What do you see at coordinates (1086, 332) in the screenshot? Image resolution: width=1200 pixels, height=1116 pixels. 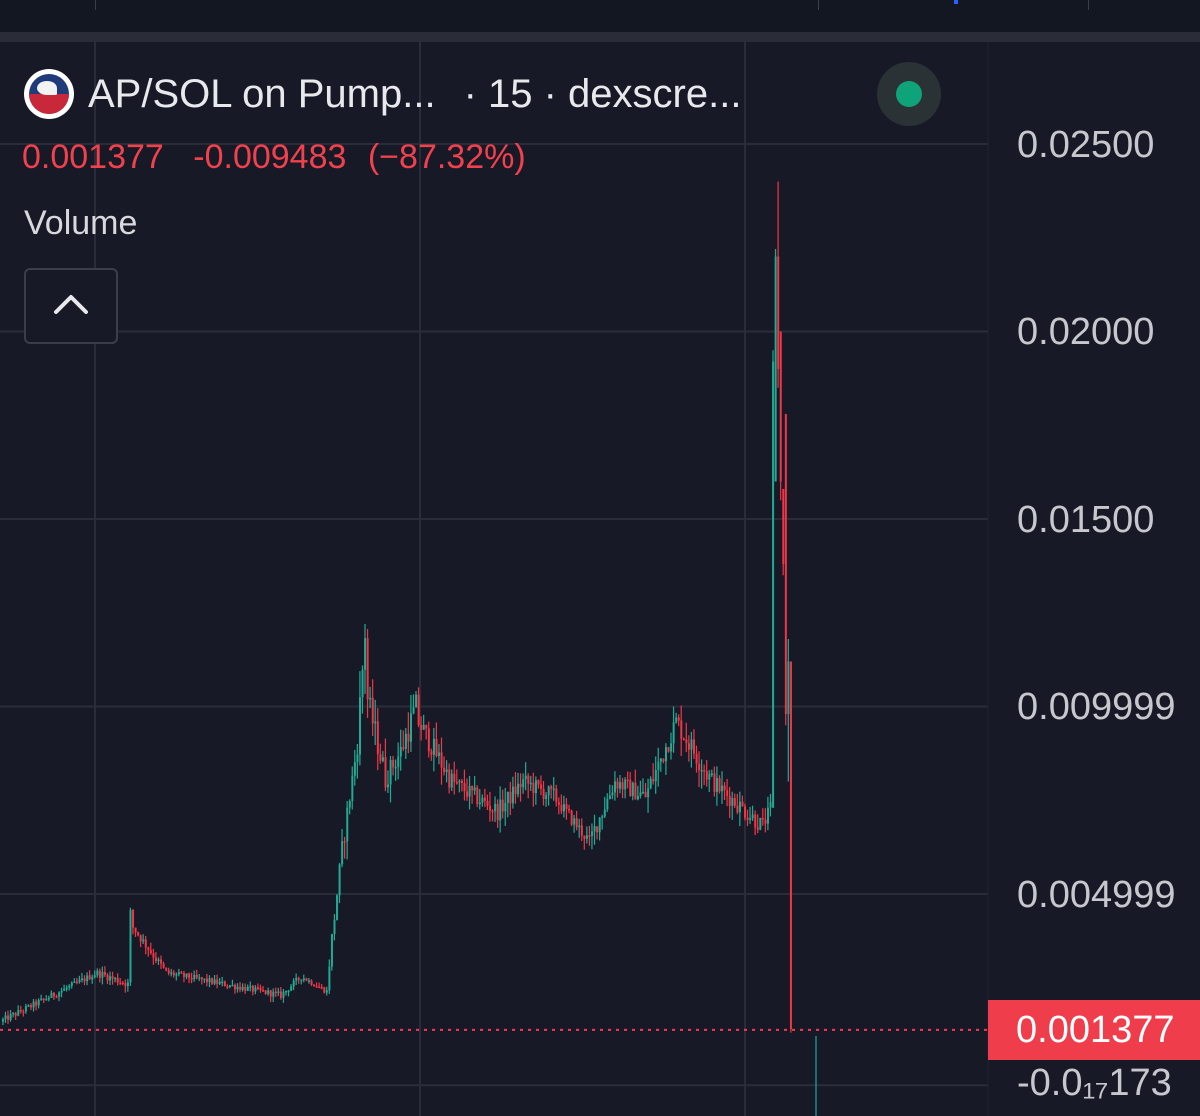 I see `y-tick-label: 0.02000` at bounding box center [1086, 332].